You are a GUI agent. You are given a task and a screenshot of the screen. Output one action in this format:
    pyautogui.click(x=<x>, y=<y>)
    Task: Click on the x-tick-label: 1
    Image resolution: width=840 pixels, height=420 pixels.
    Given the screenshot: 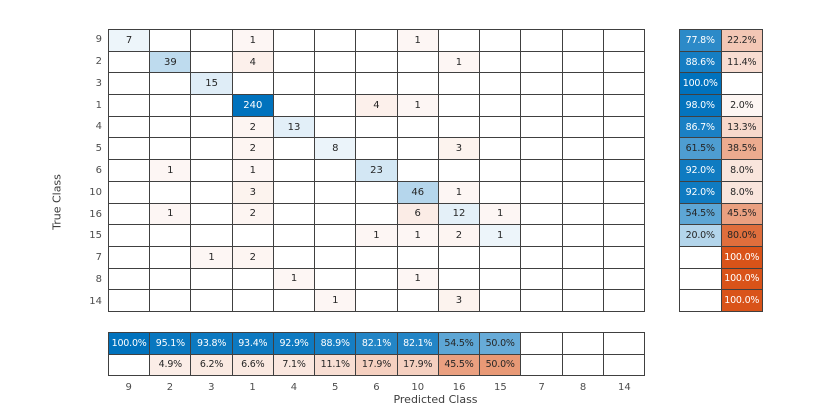 What is the action you would take?
    pyautogui.click(x=252, y=387)
    